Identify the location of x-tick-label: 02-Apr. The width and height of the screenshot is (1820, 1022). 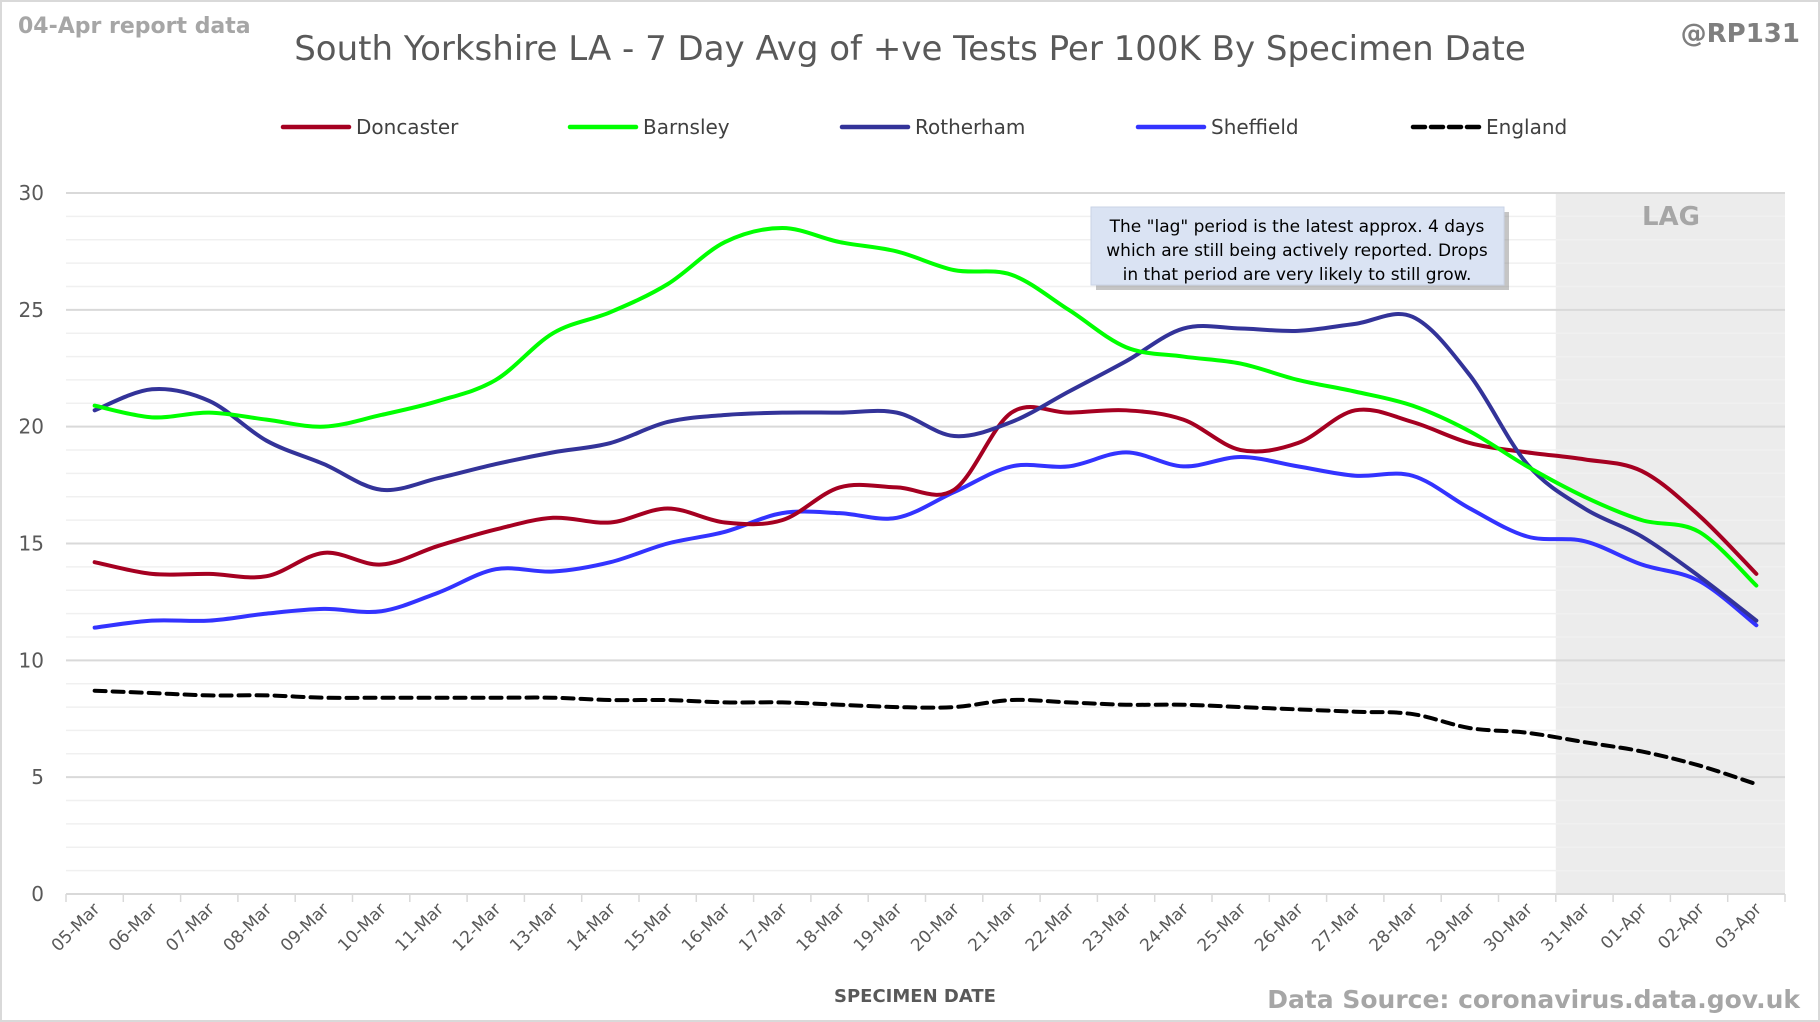
(1681, 926).